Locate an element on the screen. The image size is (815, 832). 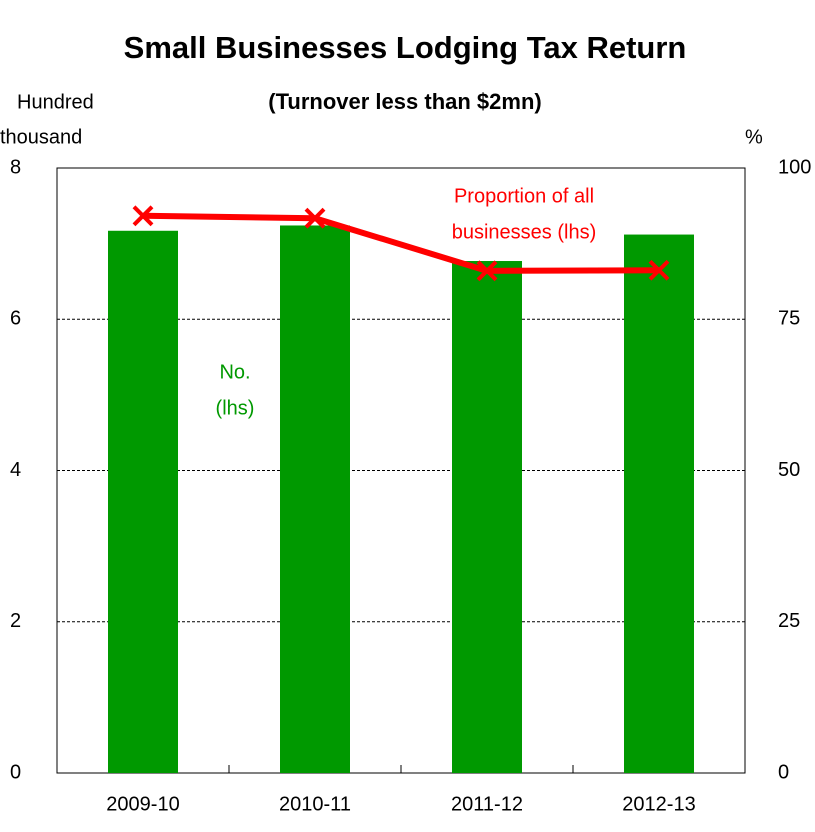
y-tick-label: 0 is located at coordinates (15, 772).